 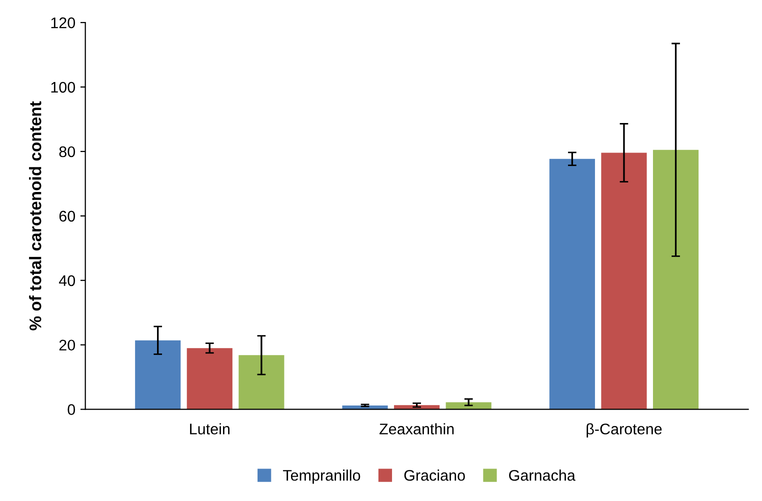 I want to click on legend-label: Garnacha, so click(x=542, y=475).